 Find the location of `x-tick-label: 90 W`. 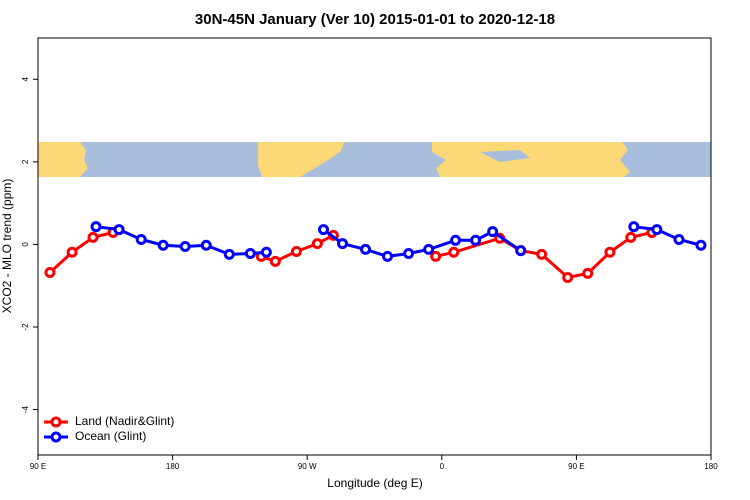

x-tick-label: 90 W is located at coordinates (307, 466).